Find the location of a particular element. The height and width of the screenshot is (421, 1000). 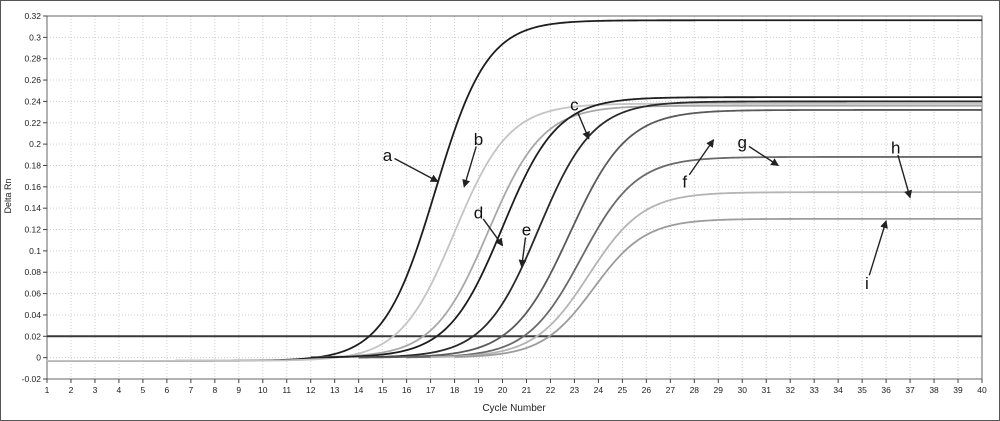

x-tick-label: 30 is located at coordinates (743, 390).